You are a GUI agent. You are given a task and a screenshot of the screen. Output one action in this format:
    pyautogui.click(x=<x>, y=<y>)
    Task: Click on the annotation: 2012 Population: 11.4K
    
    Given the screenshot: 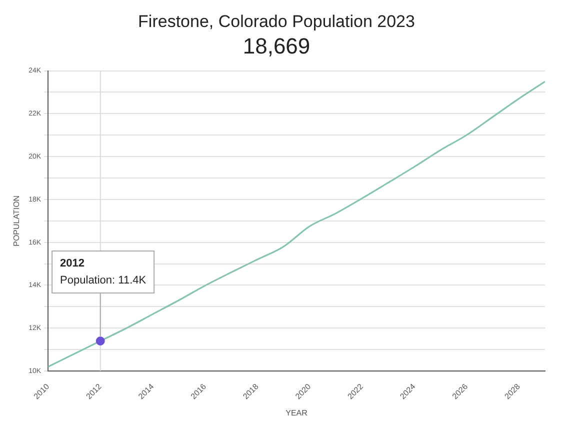 What is the action you would take?
    pyautogui.click(x=103, y=272)
    